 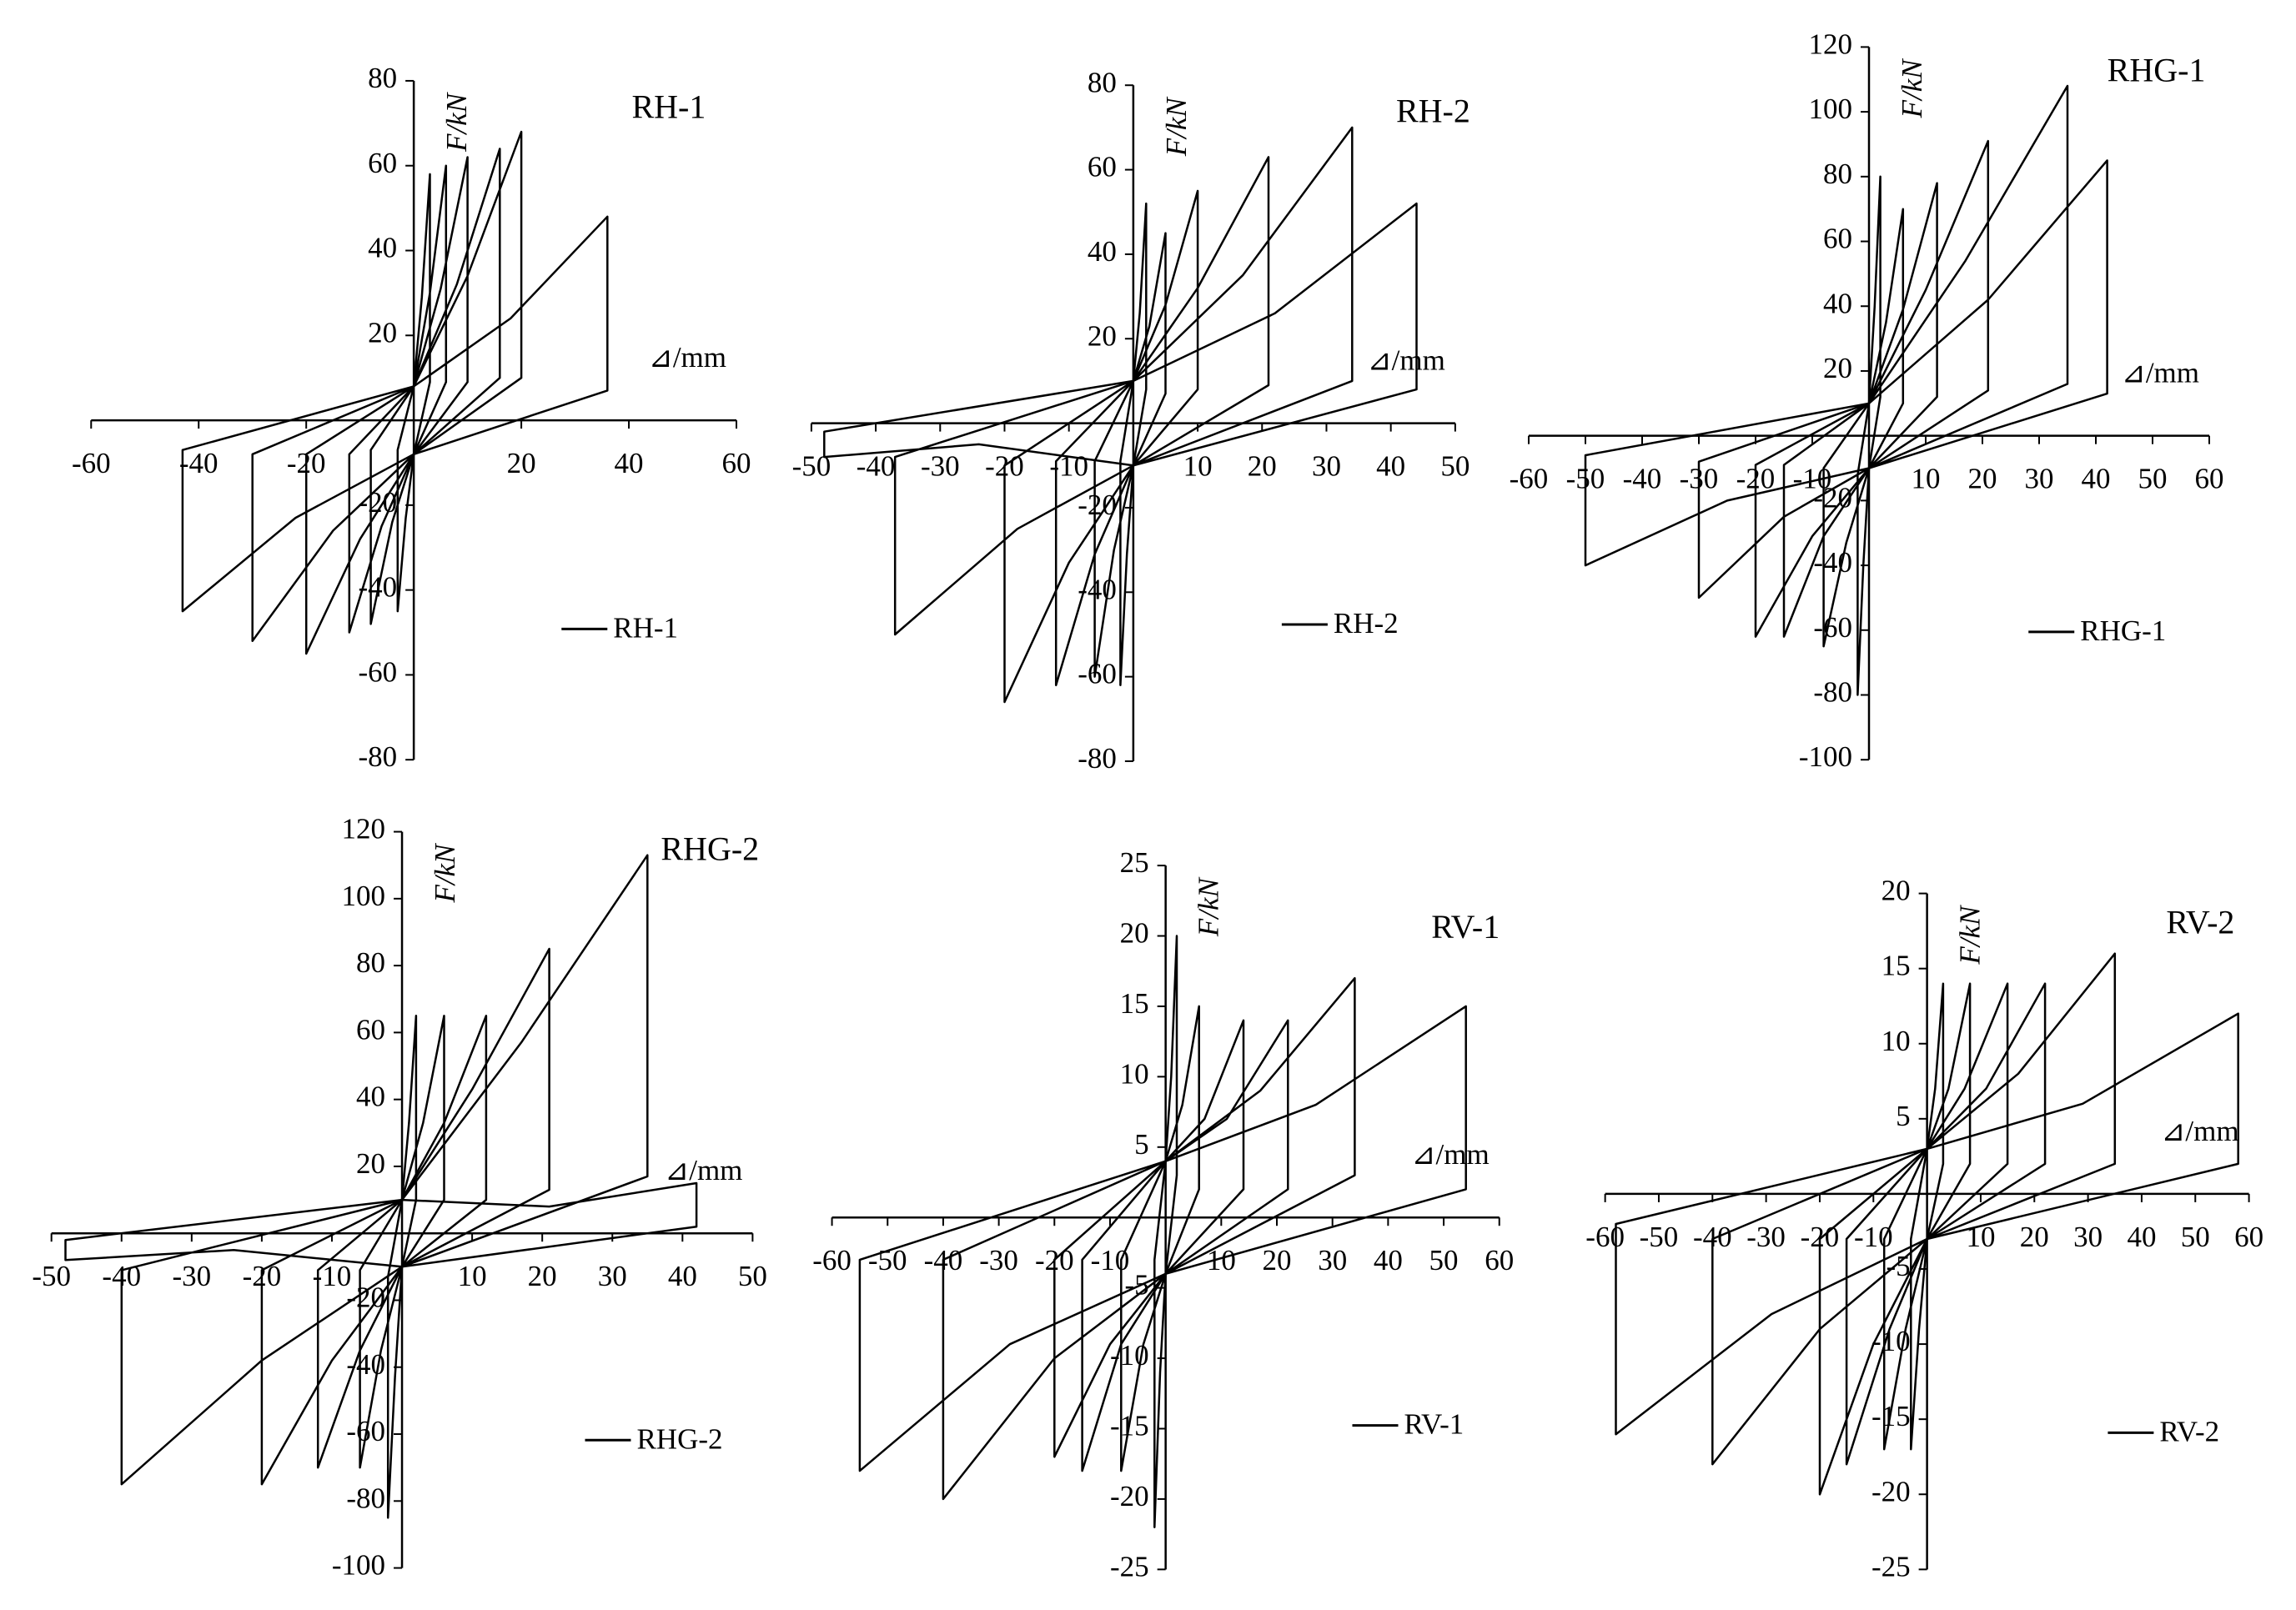 I want to click on chart-title: RHG-1, so click(x=2157, y=69).